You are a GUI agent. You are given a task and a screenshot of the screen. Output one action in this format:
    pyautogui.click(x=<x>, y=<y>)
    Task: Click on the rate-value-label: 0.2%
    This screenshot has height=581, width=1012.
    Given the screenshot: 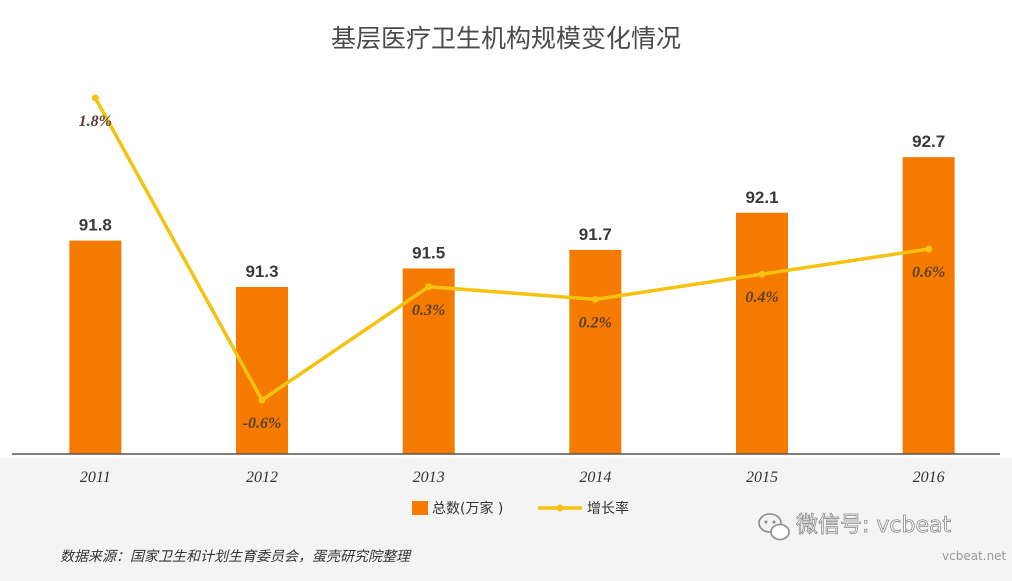 What is the action you would take?
    pyautogui.click(x=595, y=322)
    